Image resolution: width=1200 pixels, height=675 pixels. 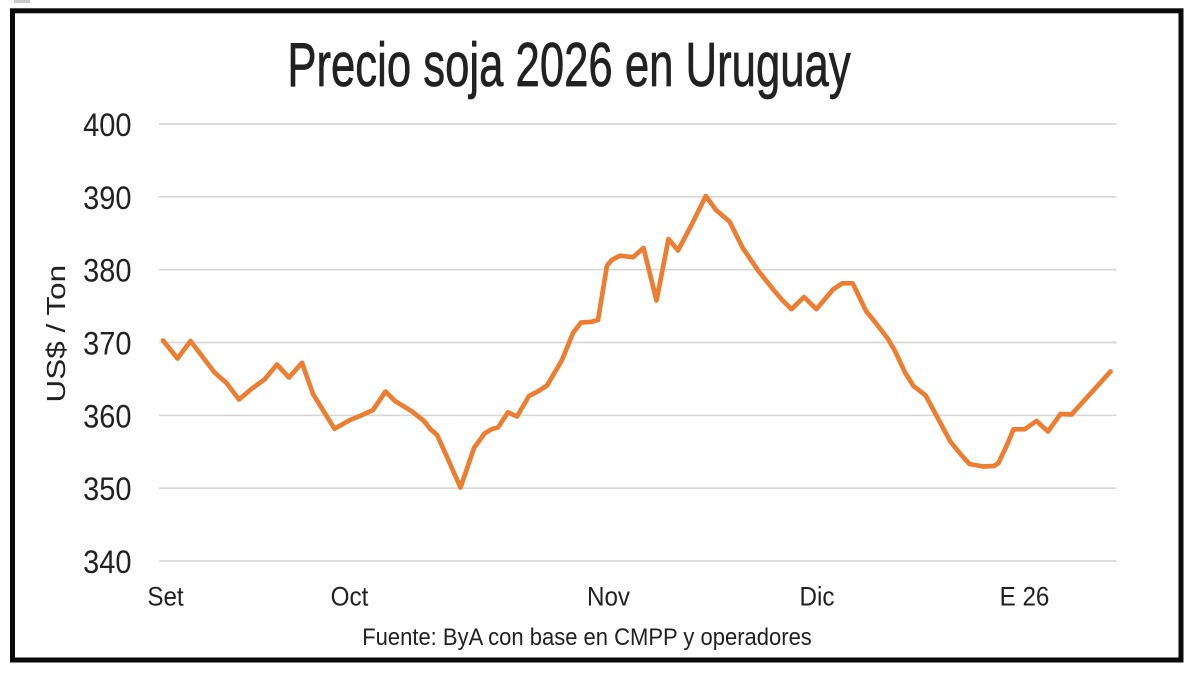 What do you see at coordinates (107, 561) in the screenshot?
I see `svg-text: 340` at bounding box center [107, 561].